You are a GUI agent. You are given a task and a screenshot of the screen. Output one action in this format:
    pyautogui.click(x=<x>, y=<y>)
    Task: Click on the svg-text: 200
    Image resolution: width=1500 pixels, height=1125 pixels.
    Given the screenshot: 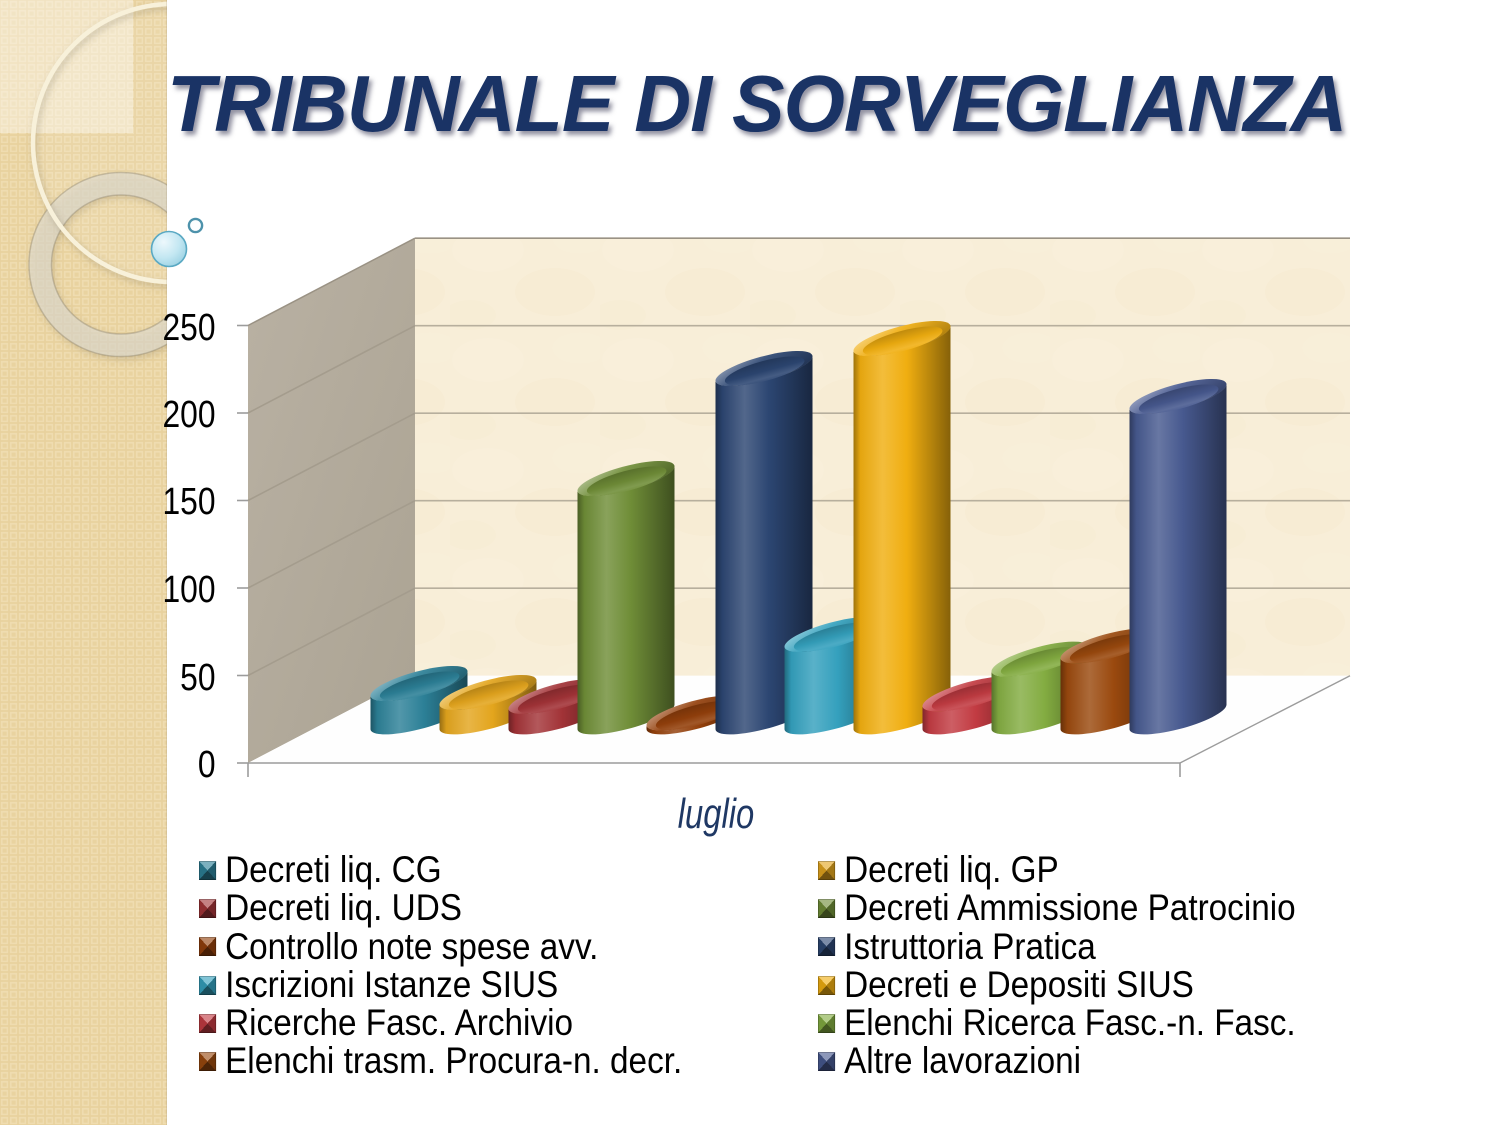 What is the action you would take?
    pyautogui.click(x=188, y=414)
    